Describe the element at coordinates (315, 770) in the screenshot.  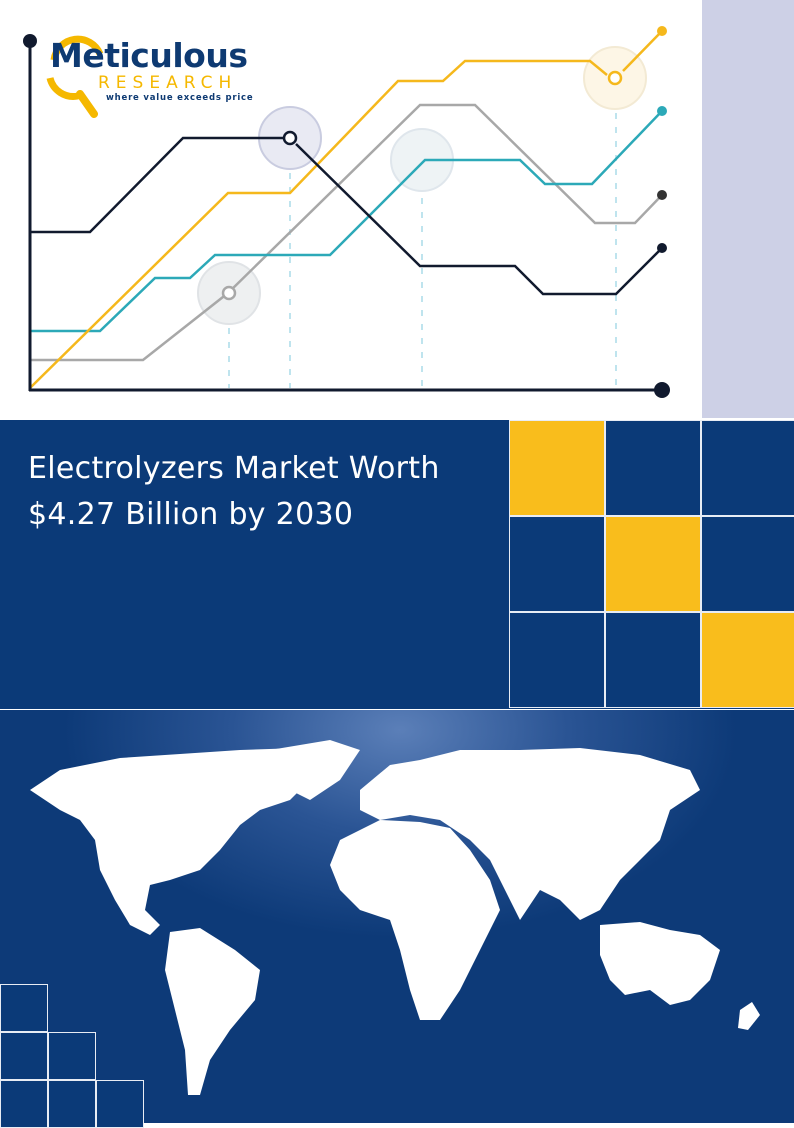
I see `greenland` at that location.